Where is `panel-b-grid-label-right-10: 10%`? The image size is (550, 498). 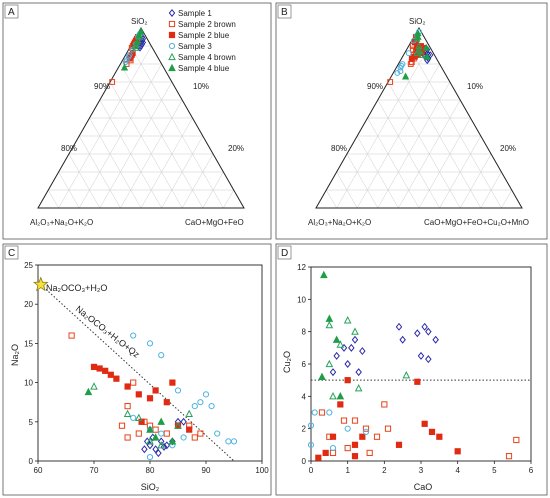
panel-b-grid-label-right-10: 10% is located at coordinates (475, 86).